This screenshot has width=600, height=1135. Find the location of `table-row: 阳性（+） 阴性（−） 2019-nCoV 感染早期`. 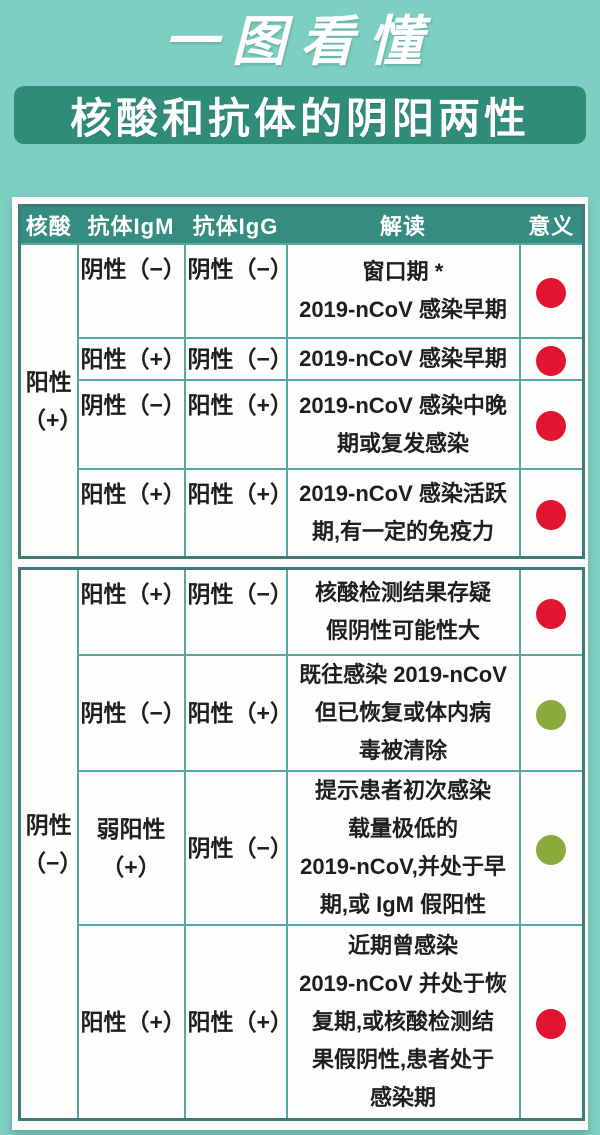

table-row: 阳性（+） 阴性（−） 2019-nCoV 感染早期 is located at coordinates (302, 359).